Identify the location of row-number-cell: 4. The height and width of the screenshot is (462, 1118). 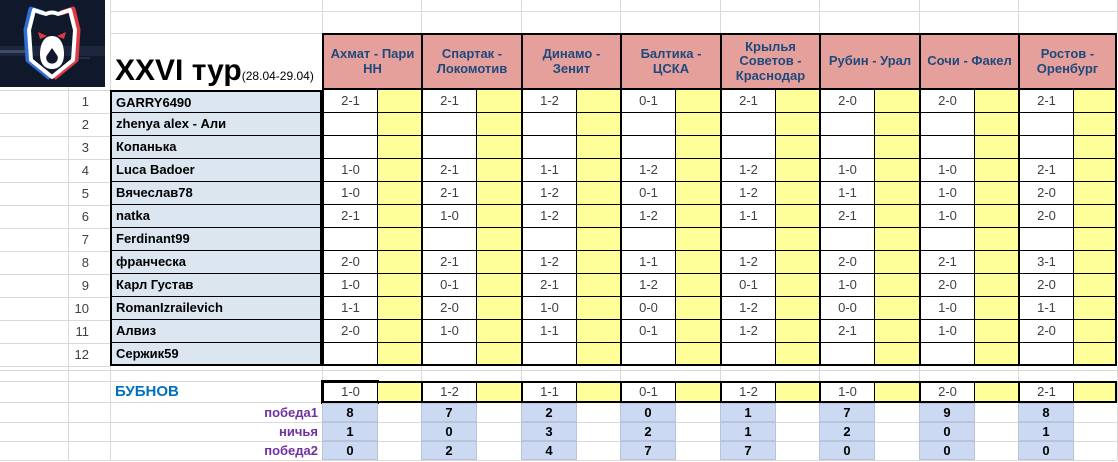
(85, 170).